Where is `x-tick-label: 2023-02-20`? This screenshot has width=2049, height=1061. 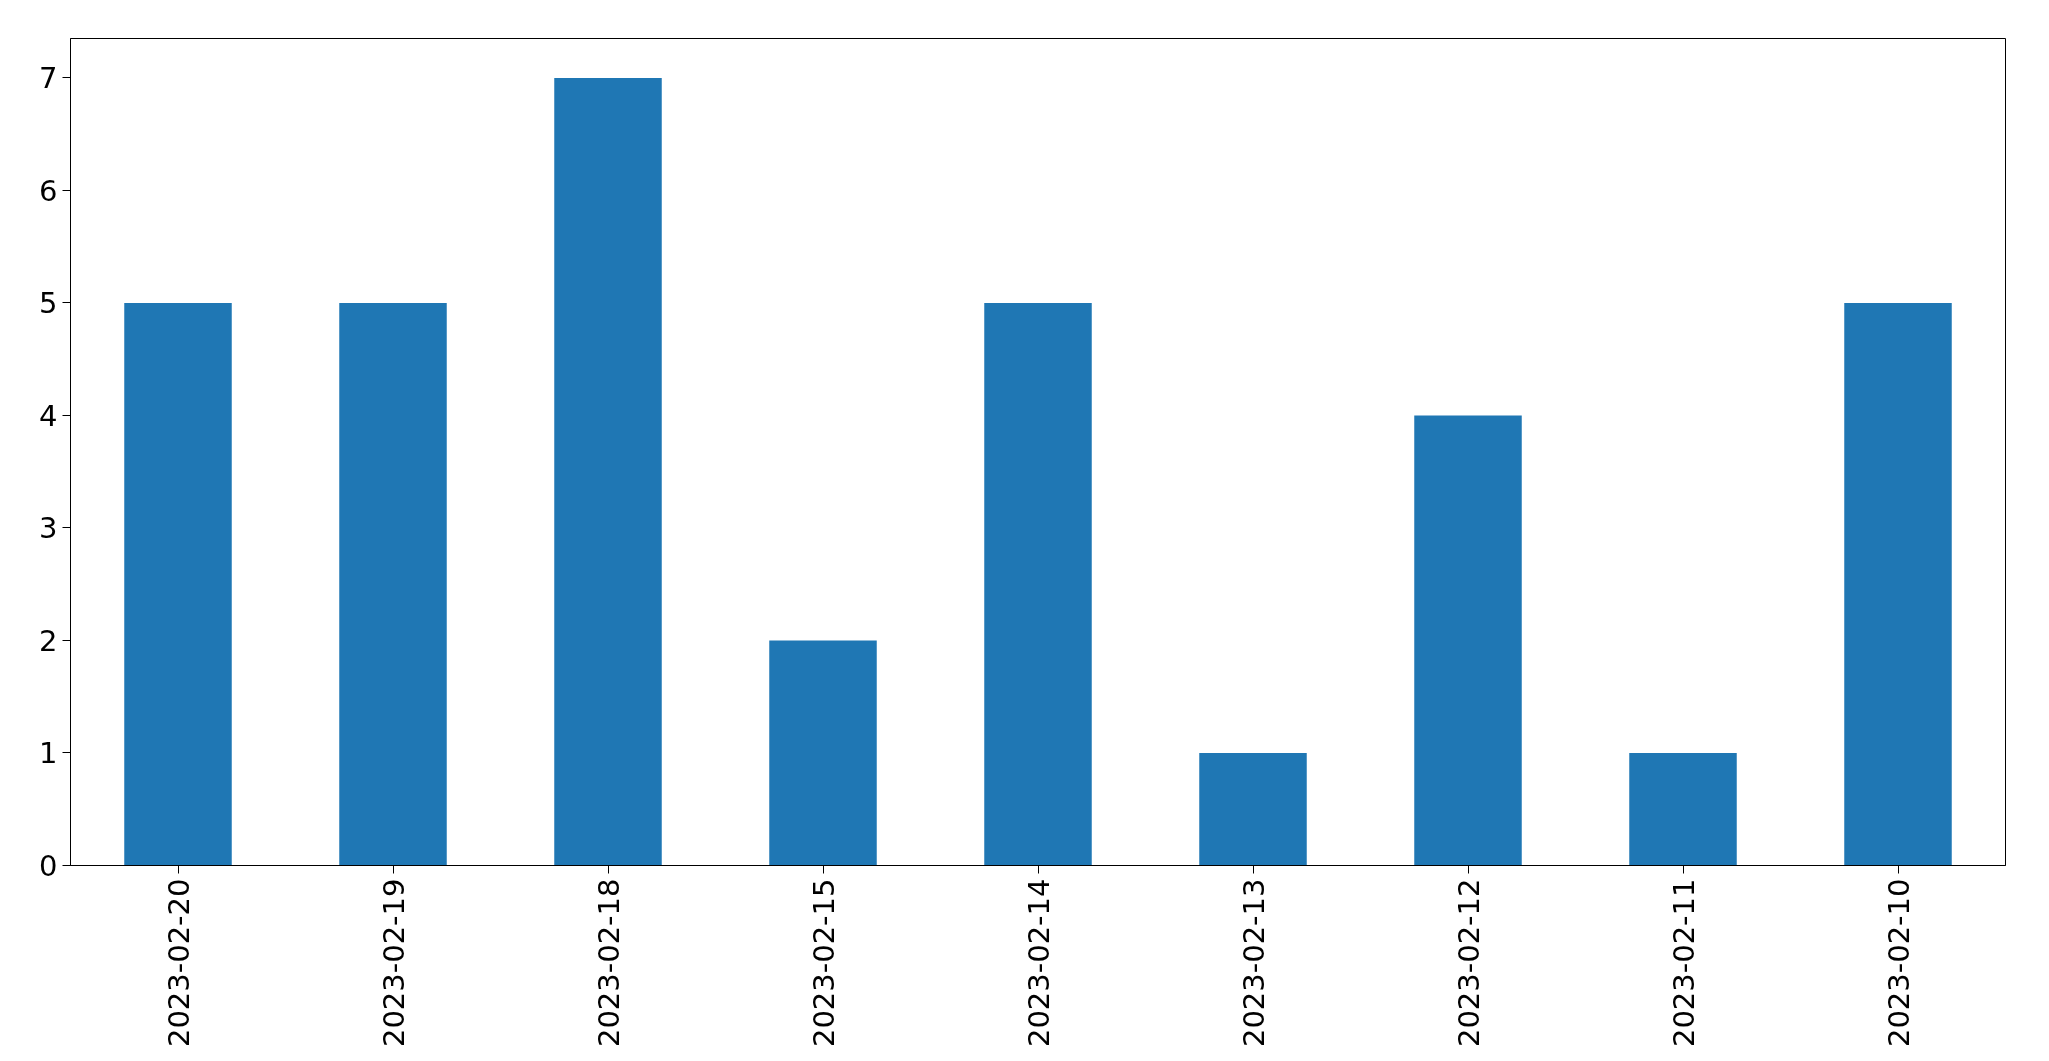 x-tick-label: 2023-02-20 is located at coordinates (178, 963).